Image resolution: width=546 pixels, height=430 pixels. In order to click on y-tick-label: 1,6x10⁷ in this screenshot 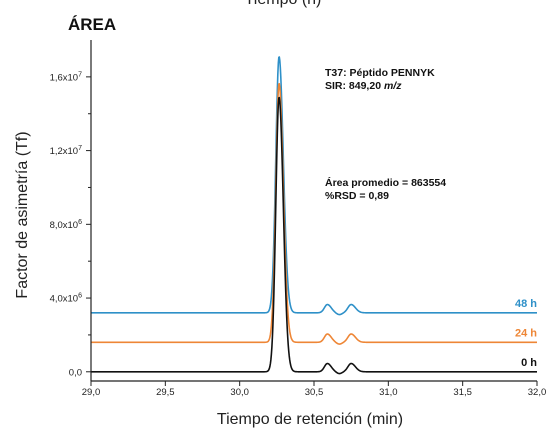, I will do `click(66, 77)`.